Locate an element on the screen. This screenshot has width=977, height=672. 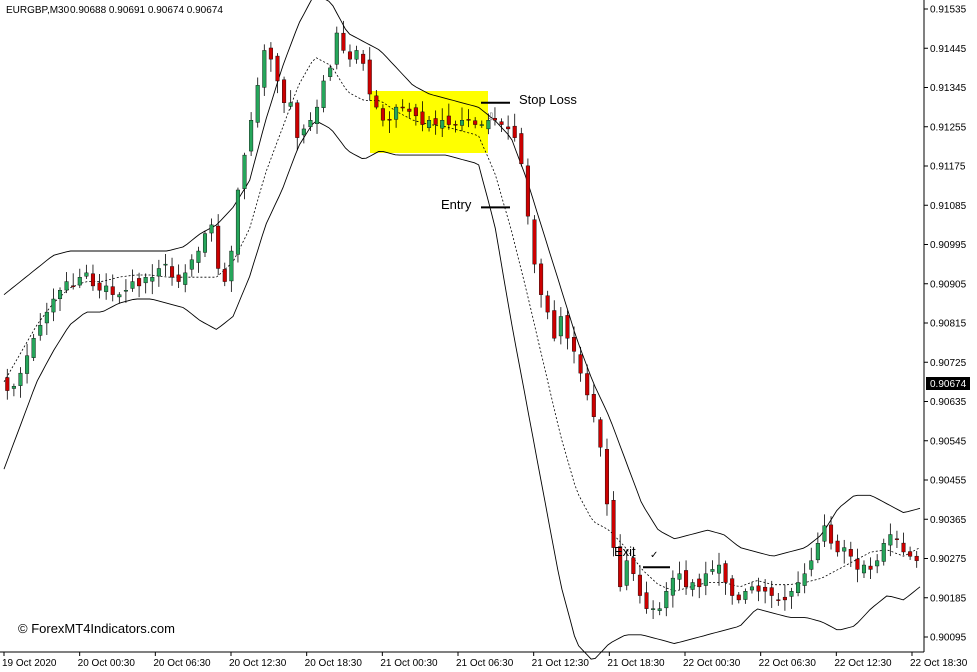
x-tick-label: 21 Oct 12:30 is located at coordinates (561, 663).